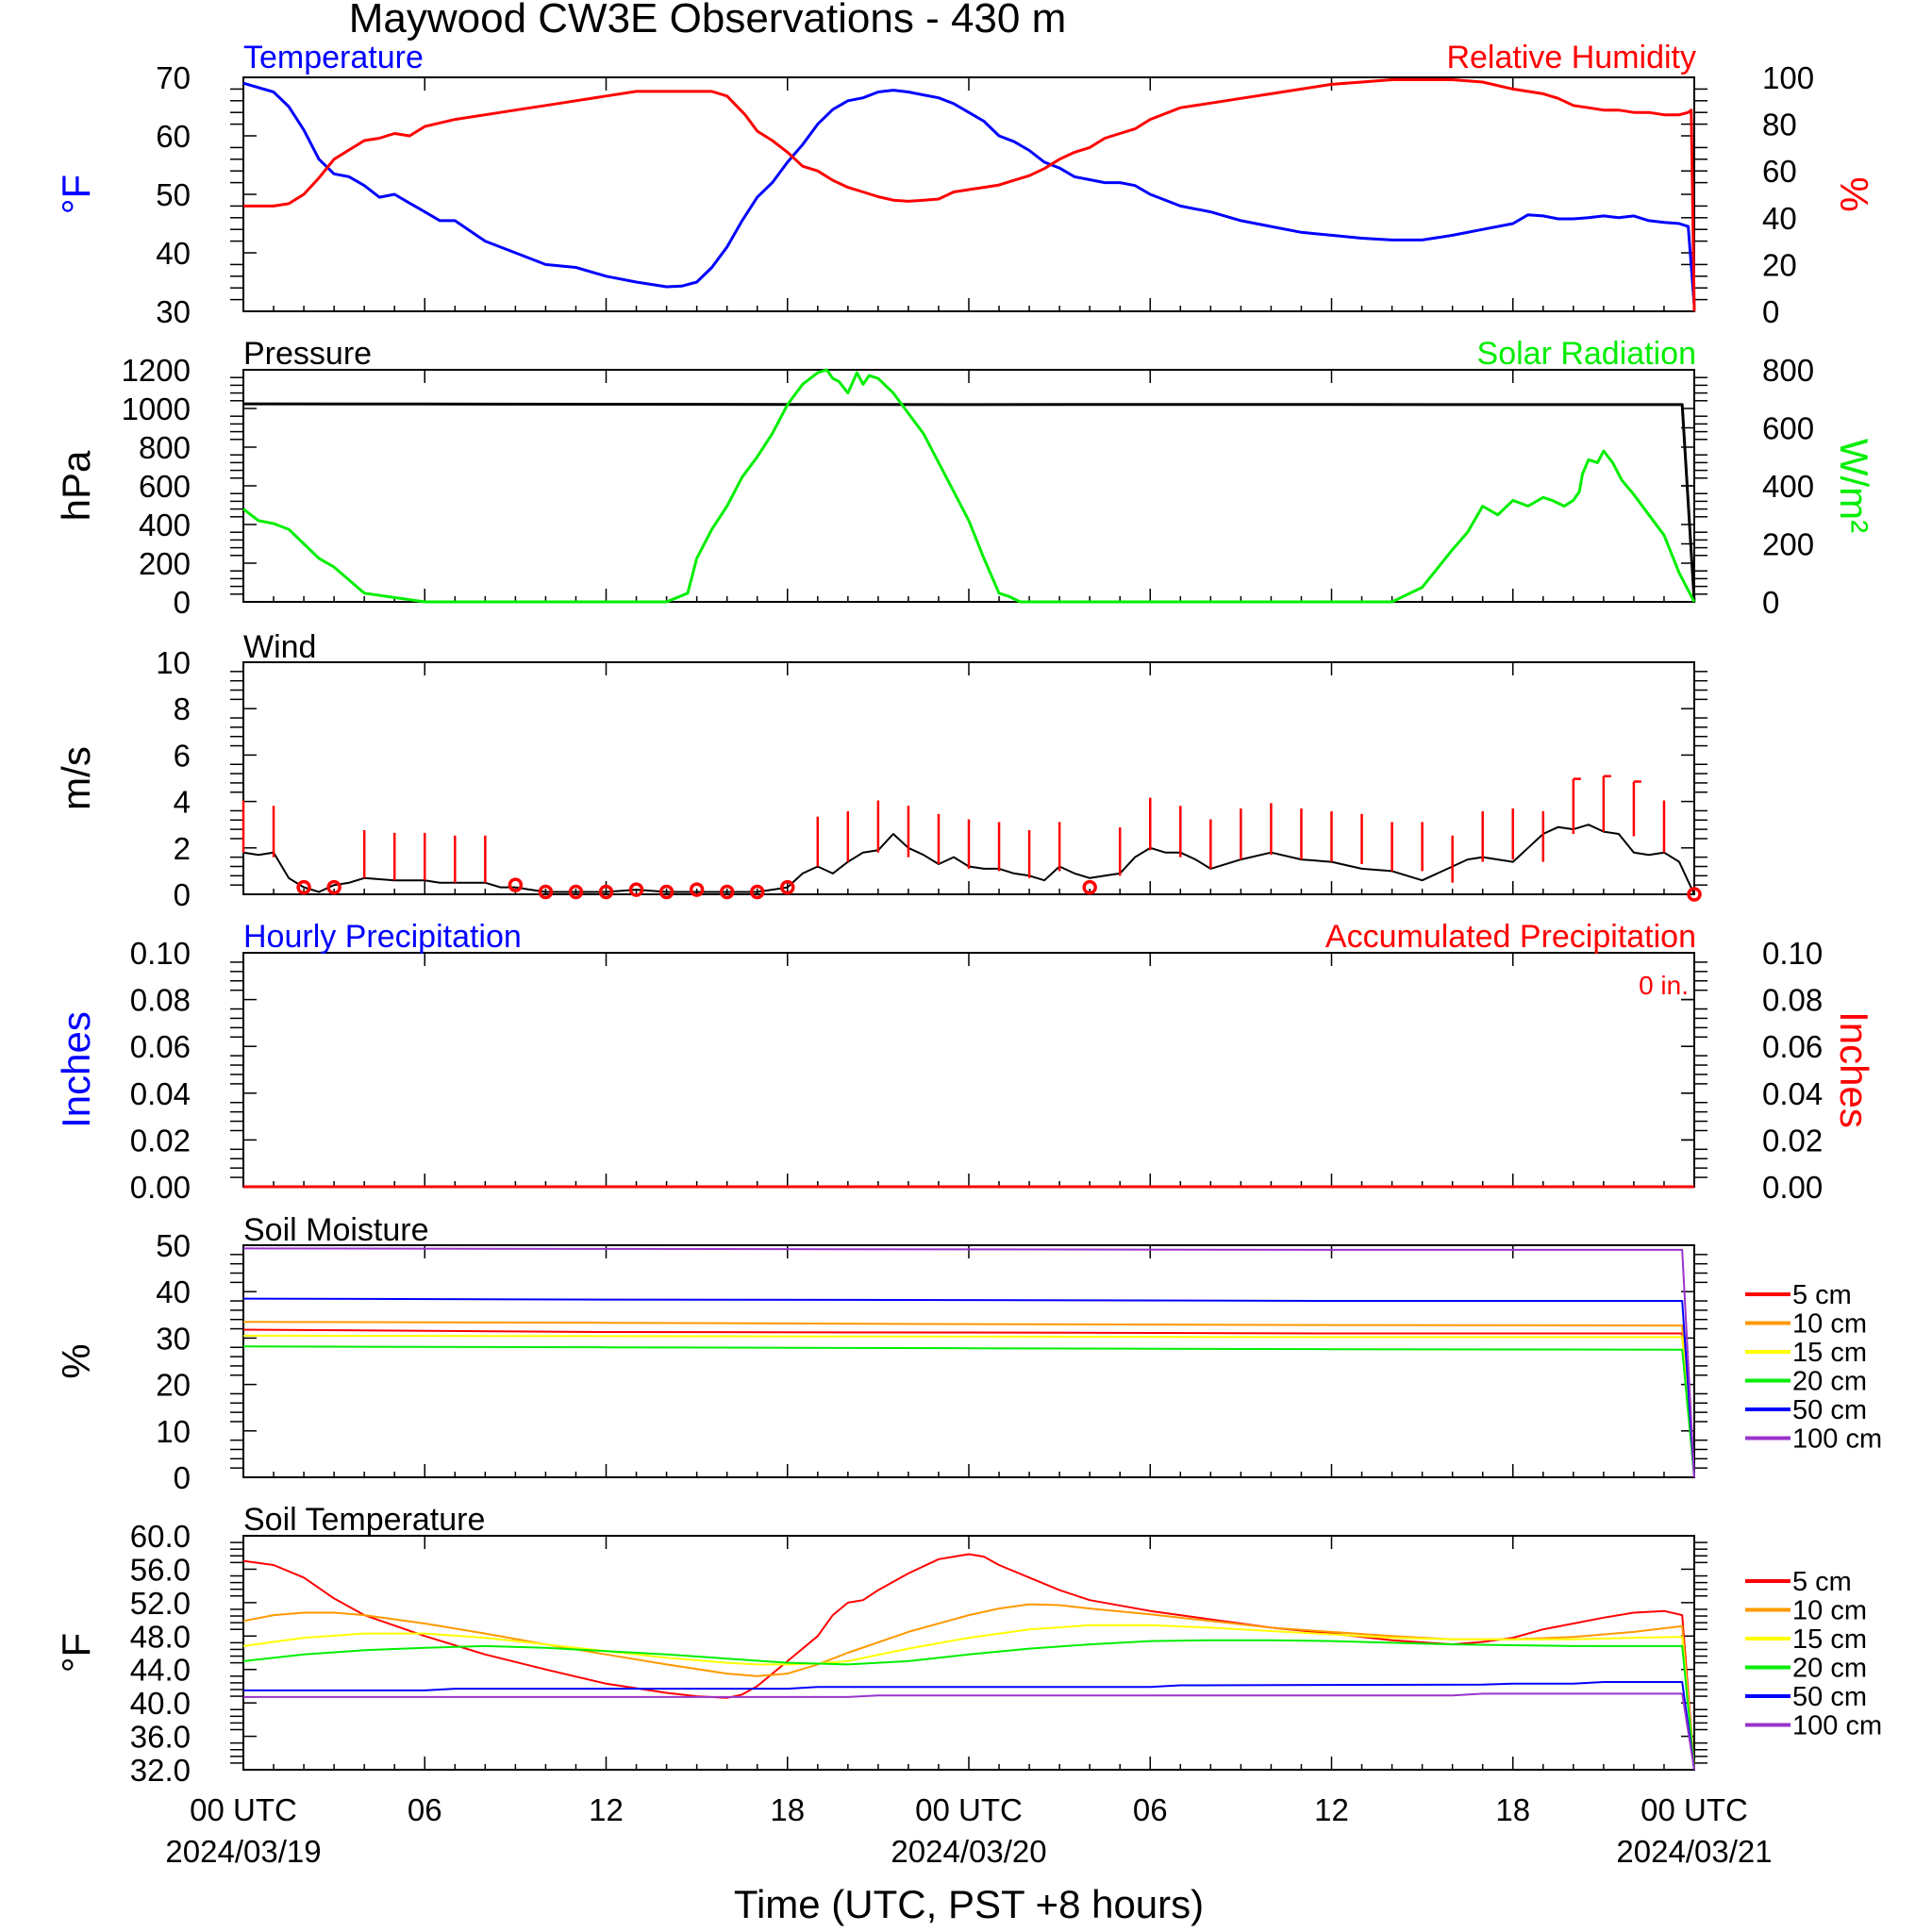 This screenshot has height=1932, width=1932. I want to click on panel-left-title: Hourly Precipitation, so click(383, 937).